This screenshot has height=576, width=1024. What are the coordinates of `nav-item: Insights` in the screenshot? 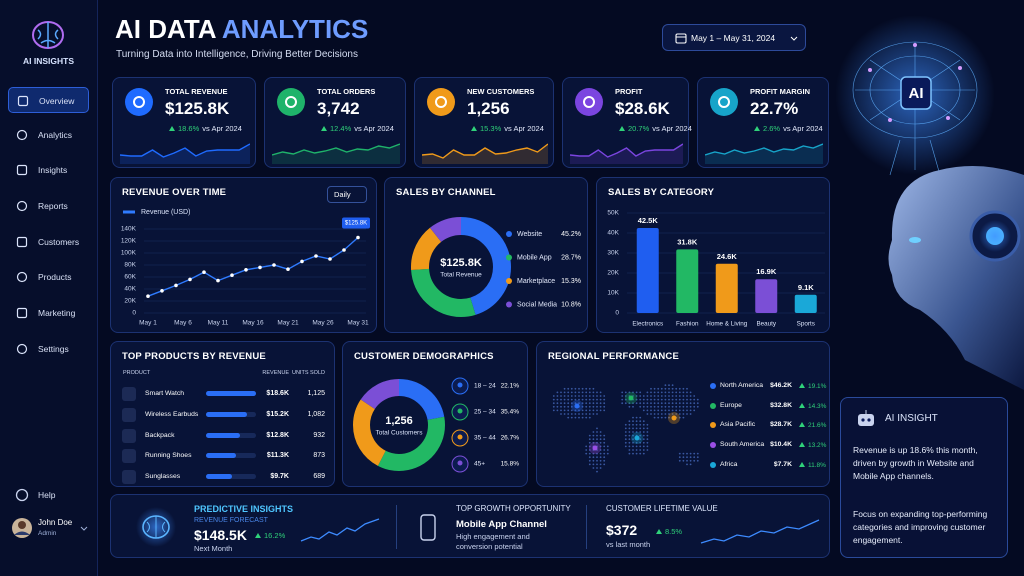 It's located at (48, 170).